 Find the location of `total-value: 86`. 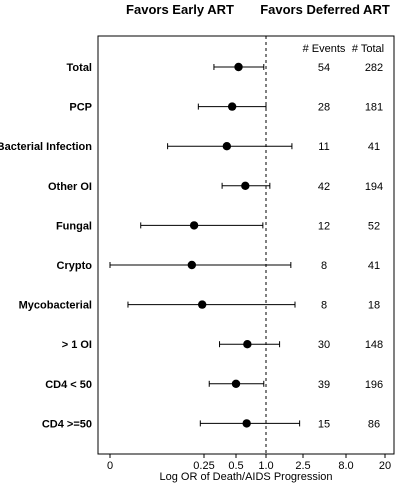

total-value: 86 is located at coordinates (374, 424).